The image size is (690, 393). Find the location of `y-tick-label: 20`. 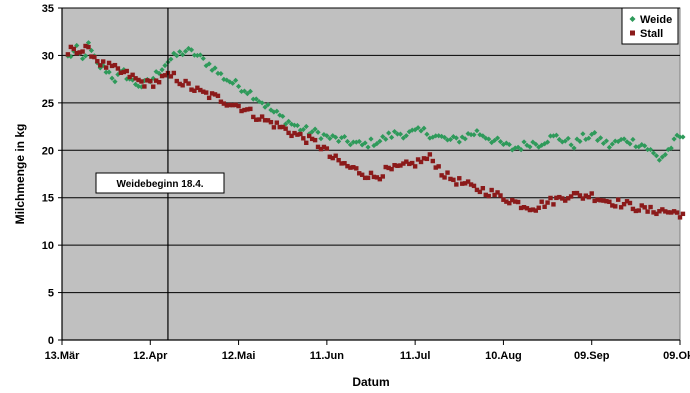

y-tick-label: 20 is located at coordinates (48, 151).